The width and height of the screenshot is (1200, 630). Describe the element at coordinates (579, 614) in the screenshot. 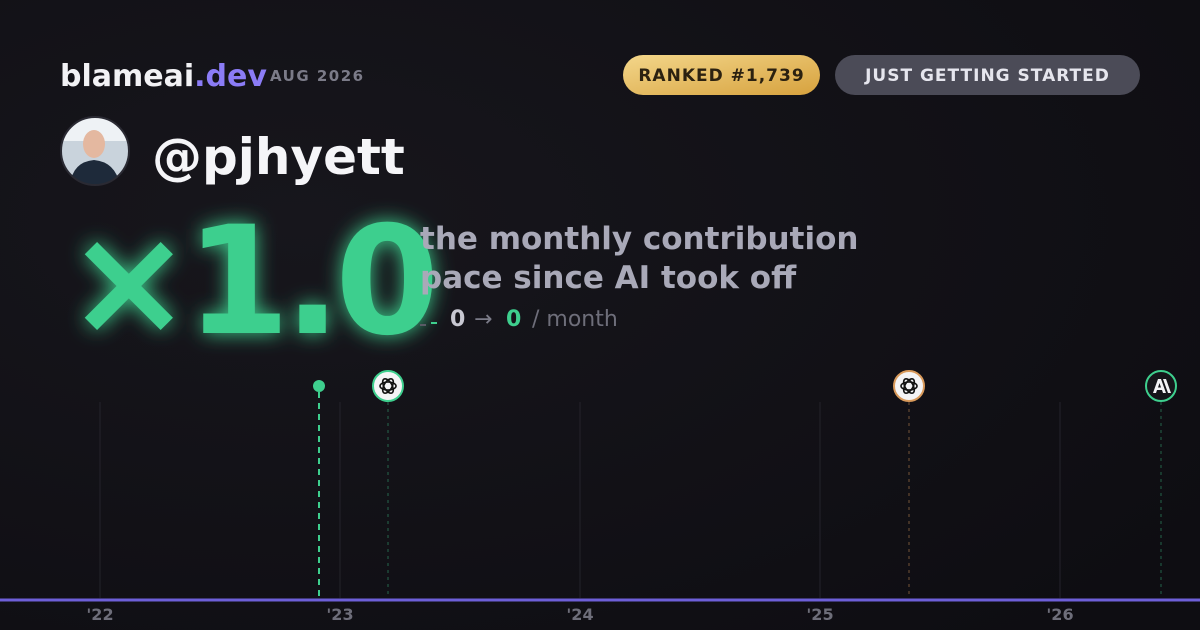

I see `year-label: '24` at that location.